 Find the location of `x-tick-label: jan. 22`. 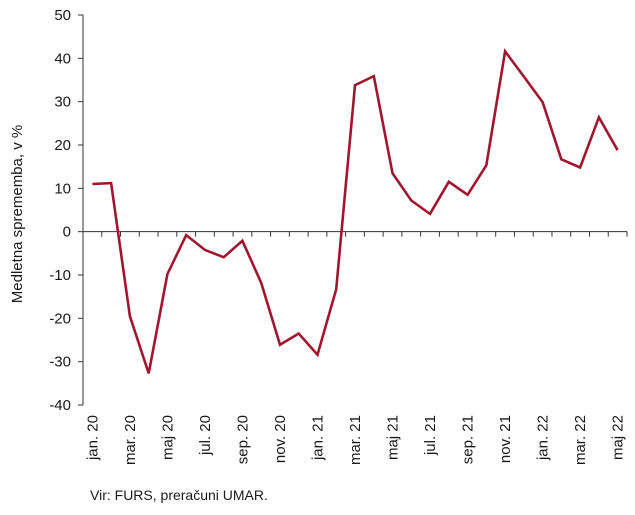

x-tick-label: jan. 22 is located at coordinates (543, 438).